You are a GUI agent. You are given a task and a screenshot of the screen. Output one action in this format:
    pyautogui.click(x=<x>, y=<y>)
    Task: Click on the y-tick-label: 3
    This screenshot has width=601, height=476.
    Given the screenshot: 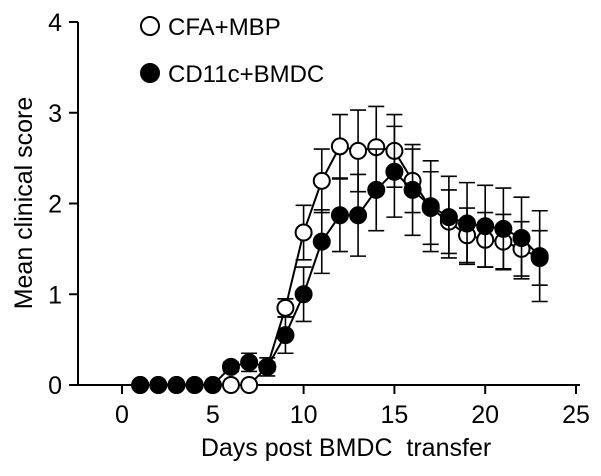 What is the action you would take?
    pyautogui.click(x=55, y=114)
    